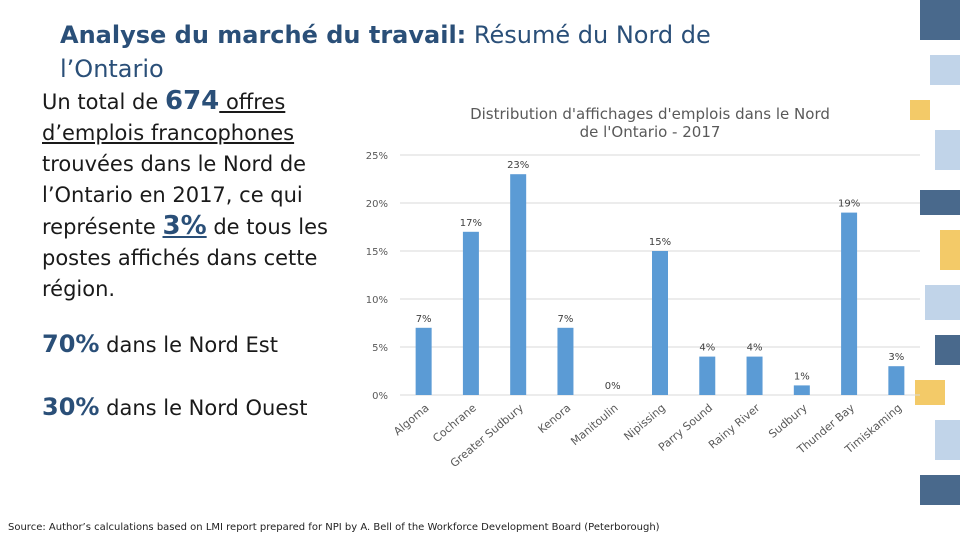 This screenshot has width=960, height=540. What do you see at coordinates (788, 421) in the screenshot?
I see `x-tick-label: Sudbury` at bounding box center [788, 421].